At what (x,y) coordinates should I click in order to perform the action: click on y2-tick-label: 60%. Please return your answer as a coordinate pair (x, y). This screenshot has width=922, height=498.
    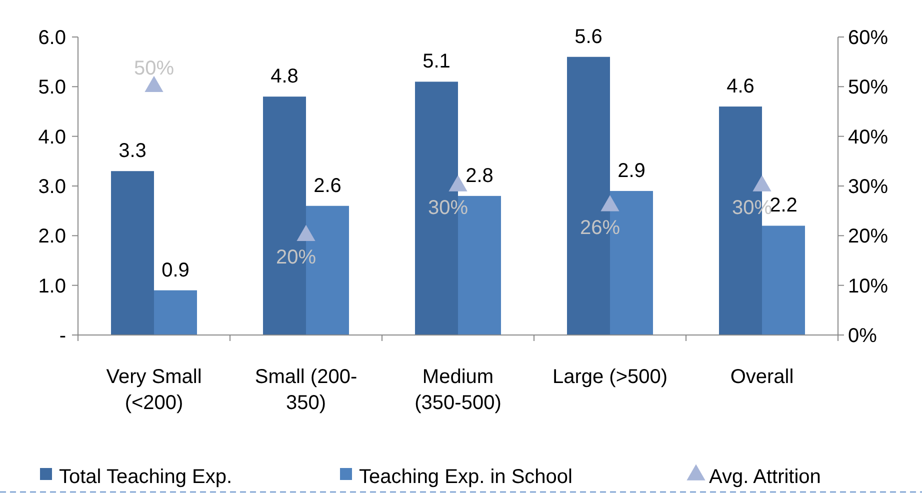
    Looking at the image, I should click on (868, 38).